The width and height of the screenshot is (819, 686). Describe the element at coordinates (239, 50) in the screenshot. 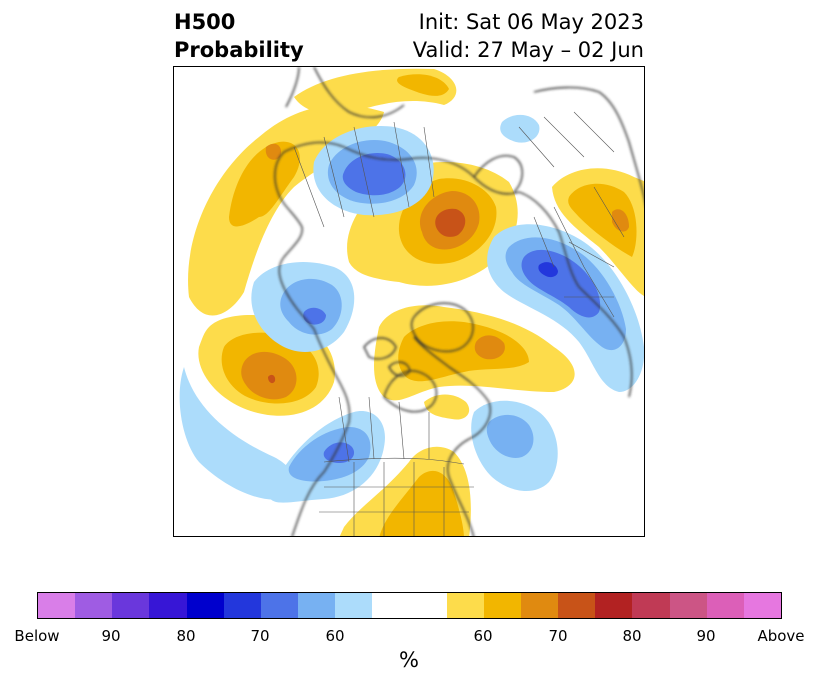

I see `title-line-product: Probability` at that location.